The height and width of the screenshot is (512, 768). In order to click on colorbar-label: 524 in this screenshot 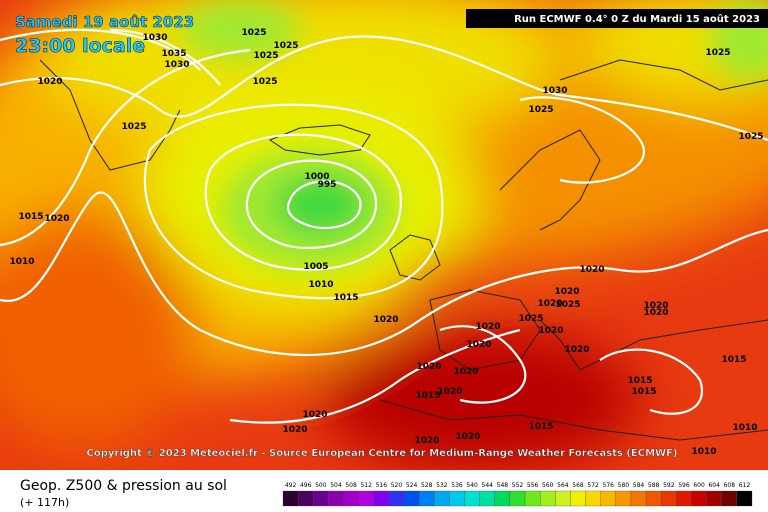, I will do `click(412, 485)`.